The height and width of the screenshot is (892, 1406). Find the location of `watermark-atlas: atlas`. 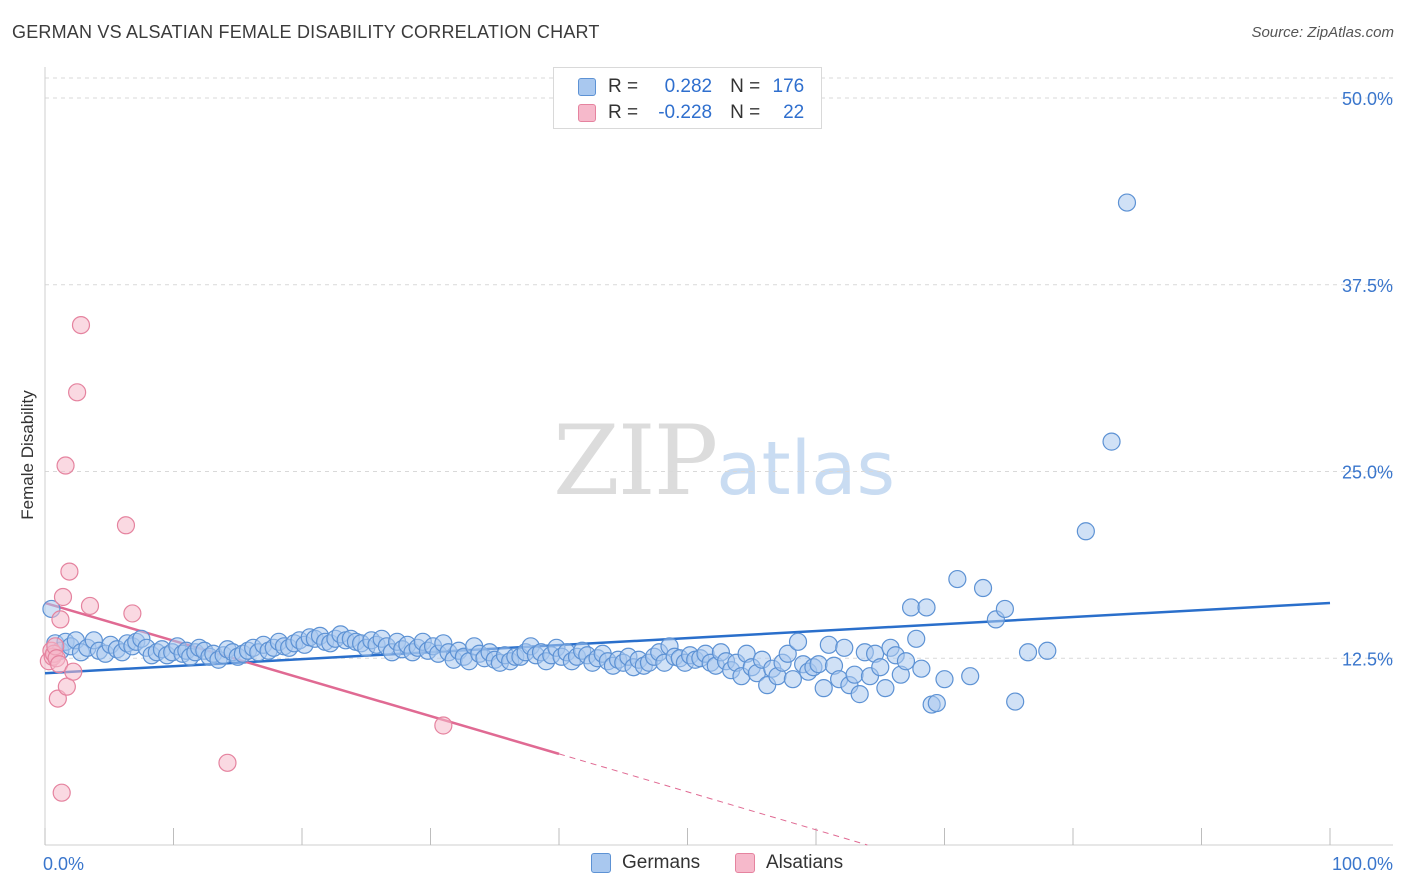

watermark-atlas: atlas is located at coordinates (806, 469).